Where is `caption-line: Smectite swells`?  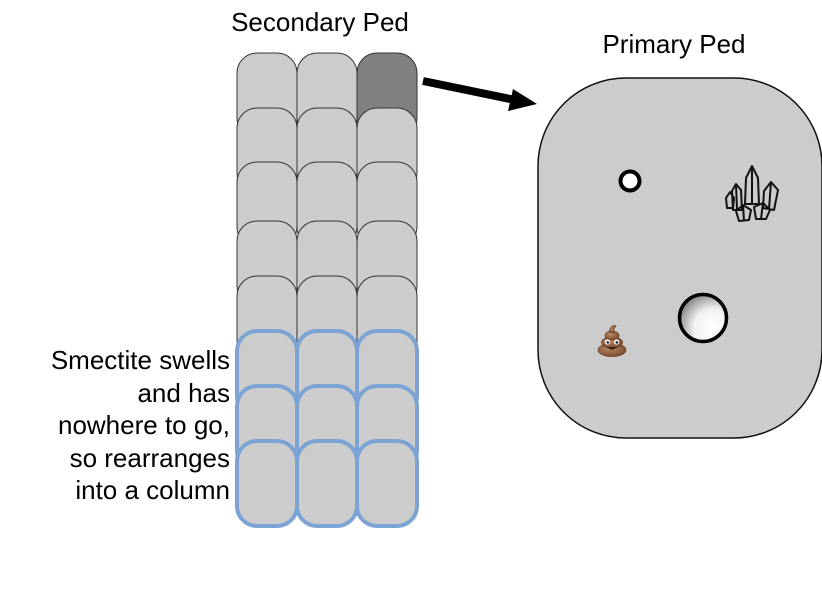
caption-line: Smectite swells is located at coordinates (140, 360).